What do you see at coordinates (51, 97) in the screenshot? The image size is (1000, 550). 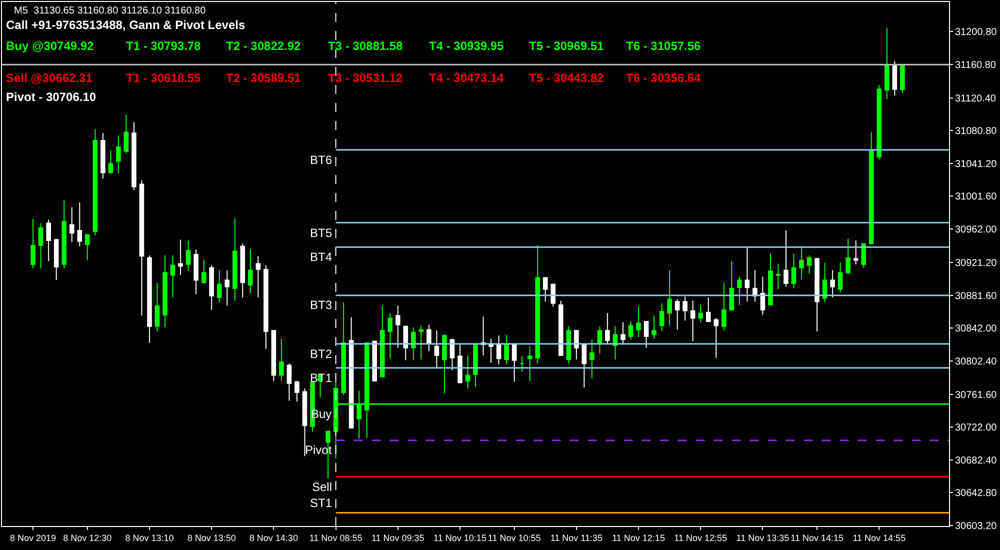 I see `annotation: Pivot - 30706.10` at bounding box center [51, 97].